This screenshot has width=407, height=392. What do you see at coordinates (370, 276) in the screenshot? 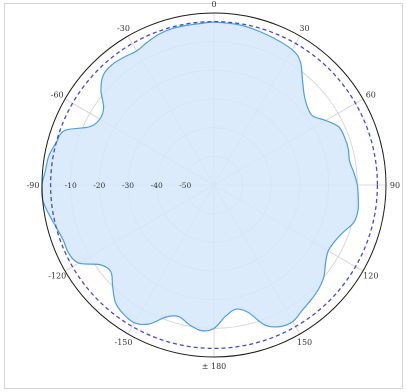
I see `angle-tick-label: 120` at bounding box center [370, 276].